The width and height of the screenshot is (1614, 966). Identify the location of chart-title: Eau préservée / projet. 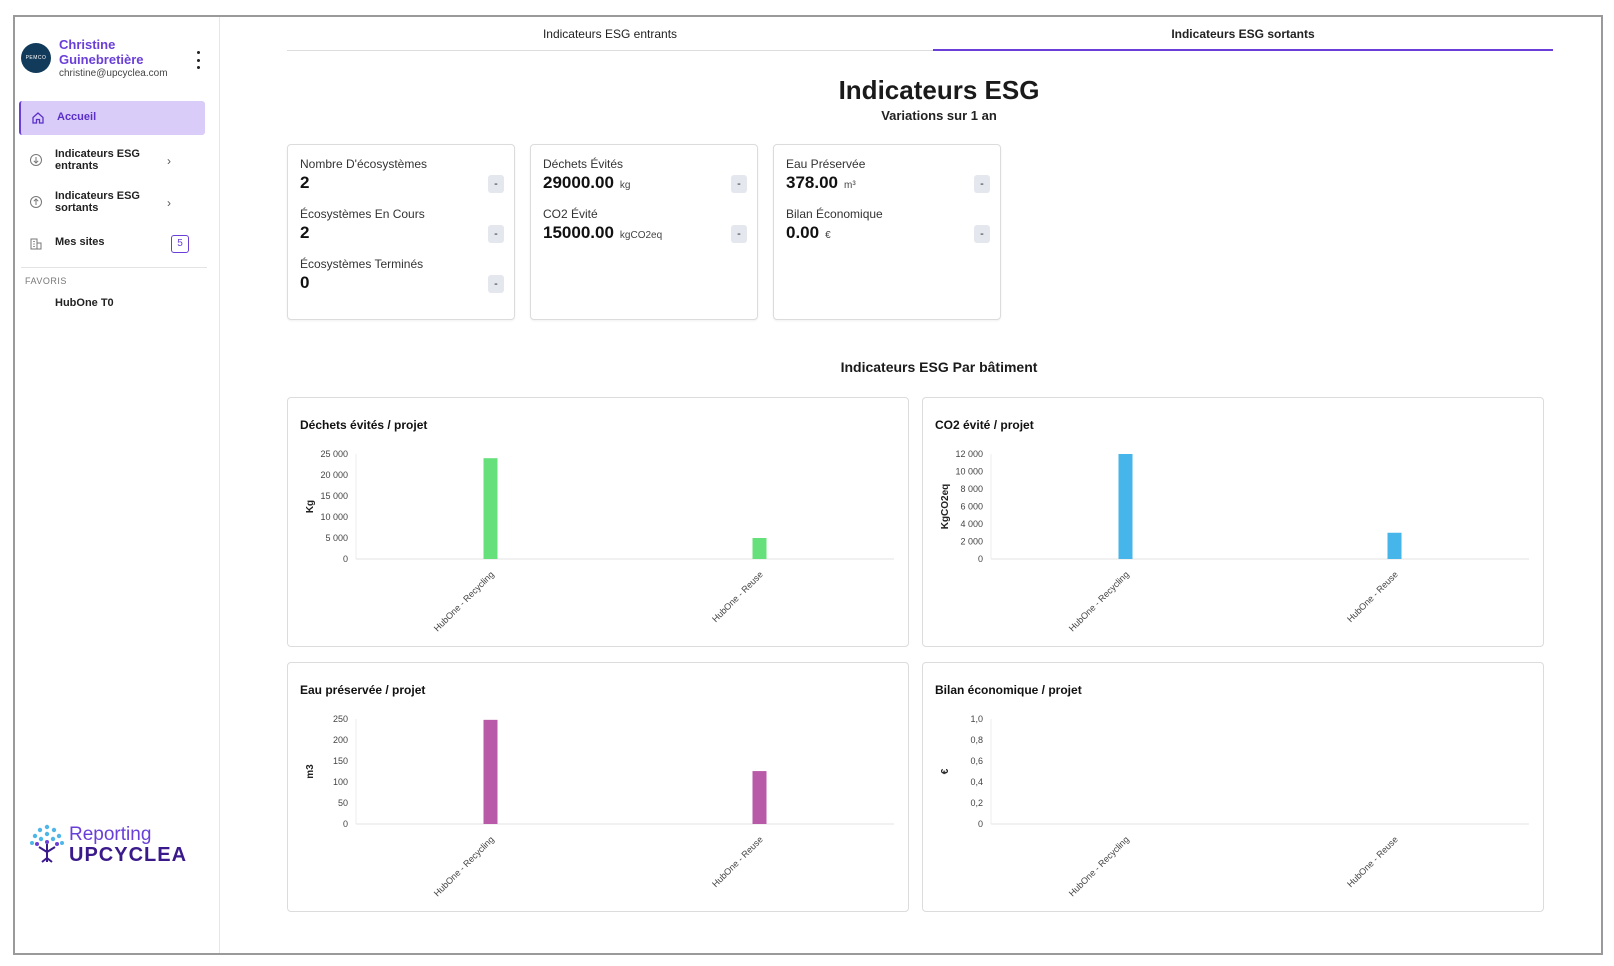
(363, 690).